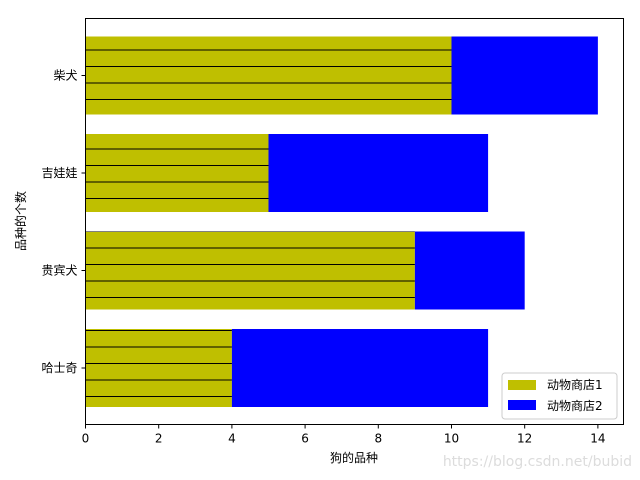 This screenshot has height=480, width=640. What do you see at coordinates (537, 462) in the screenshot?
I see `watermark-text: https://blog.csdn.net/bubid` at bounding box center [537, 462].